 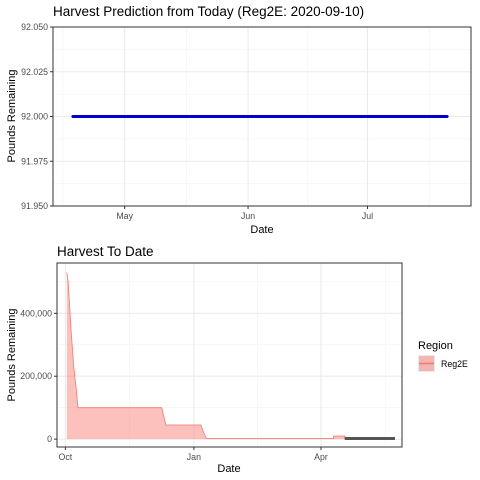 I want to click on chart-bottom-x-ticks: Oct Jan Apr, so click(x=193, y=454).